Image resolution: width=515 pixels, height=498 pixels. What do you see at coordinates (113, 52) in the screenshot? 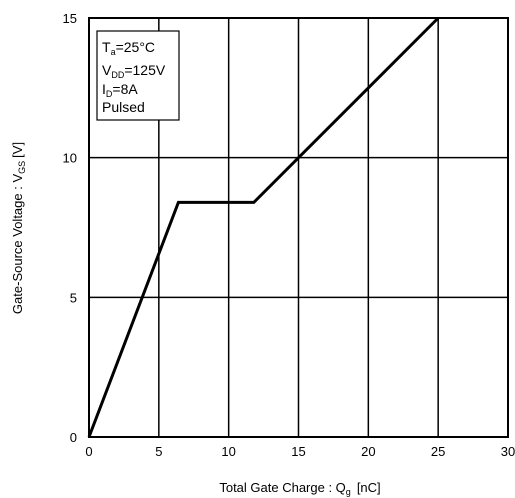
I see `condition-ta-sub: a` at bounding box center [113, 52].